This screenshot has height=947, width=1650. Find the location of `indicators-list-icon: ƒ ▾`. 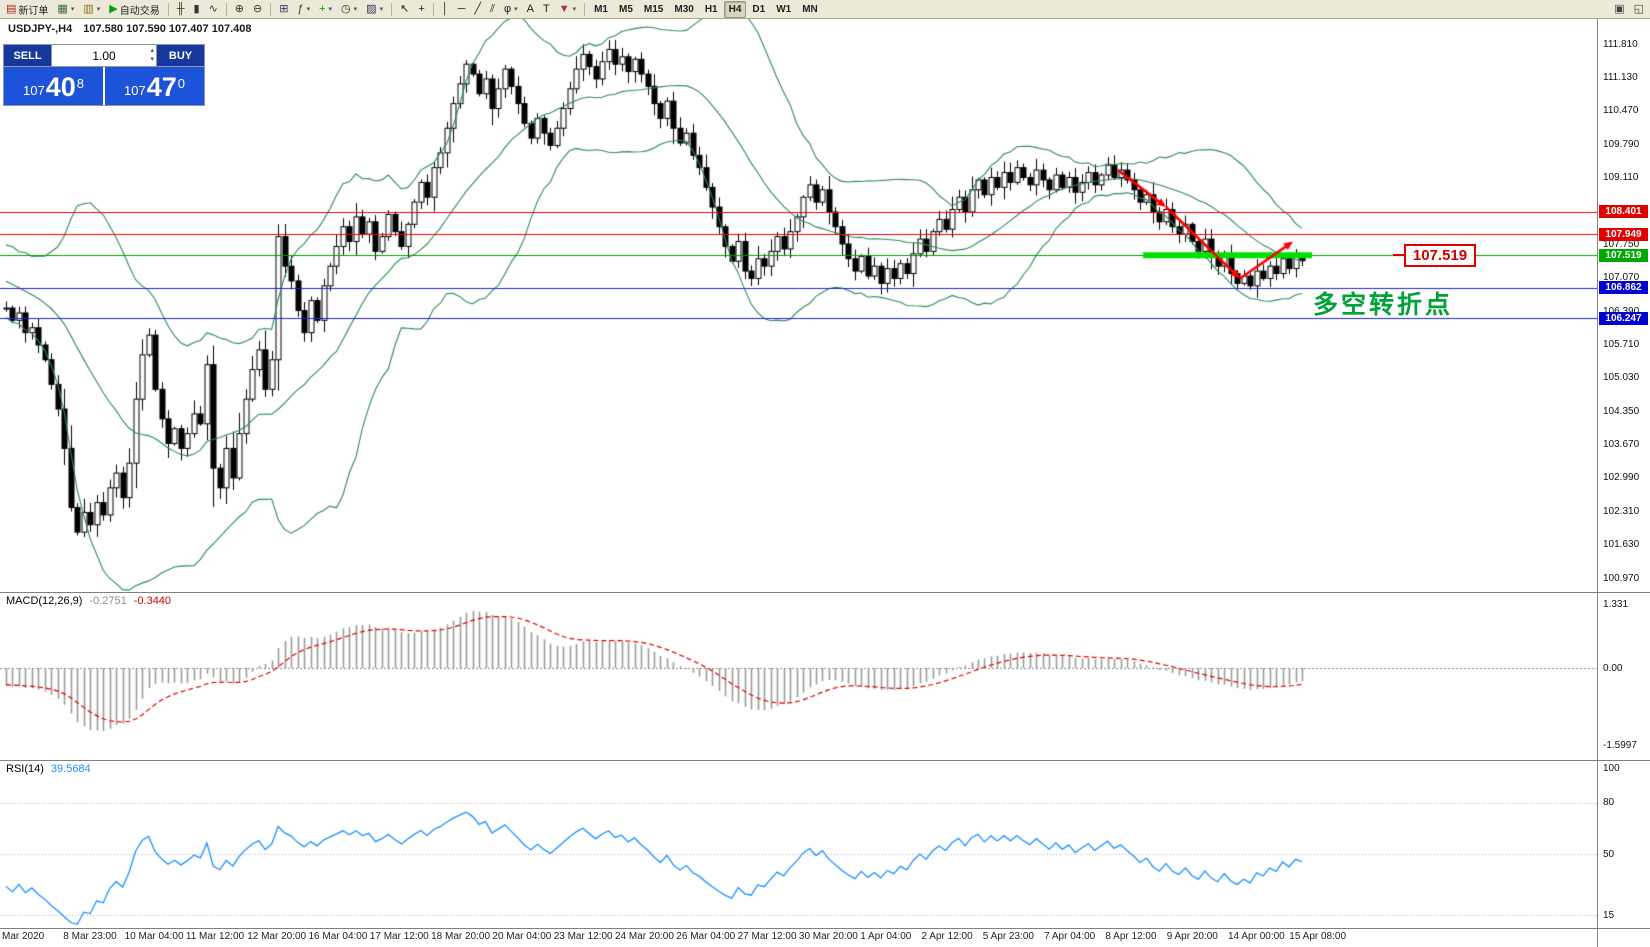

indicators-list-icon: ƒ ▾ is located at coordinates (303, 9).